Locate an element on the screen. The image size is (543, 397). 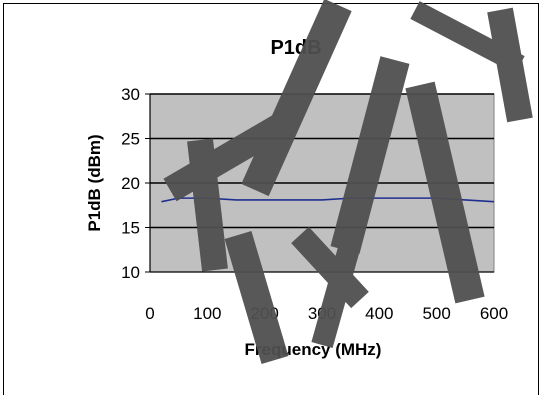
x-tick-label: 100 is located at coordinates (207, 313).